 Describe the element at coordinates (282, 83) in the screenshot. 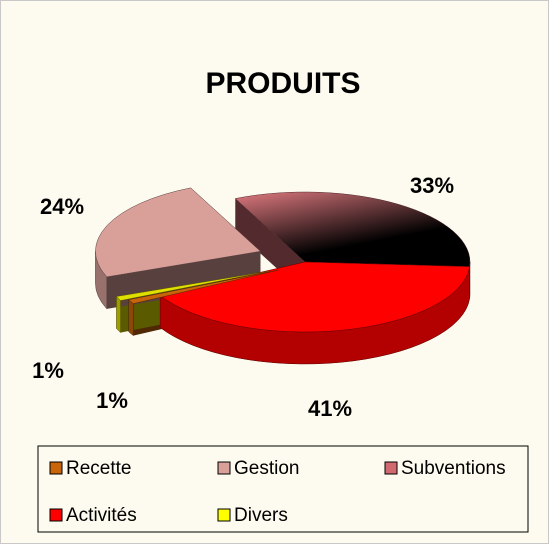

I see `chart-title: PRODUITS` at that location.